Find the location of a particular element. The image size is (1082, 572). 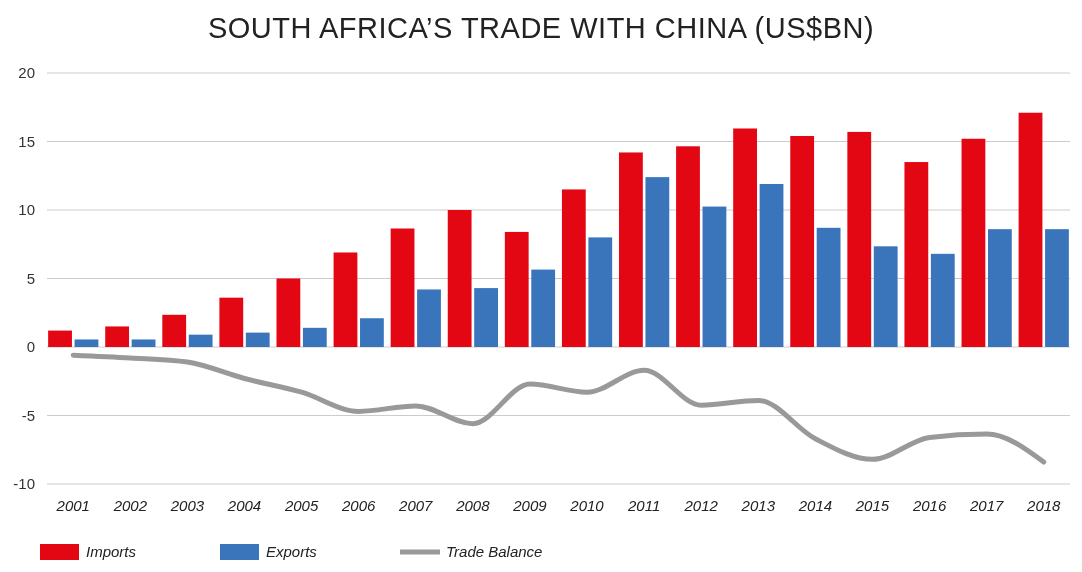

x-tick-label: 2011 is located at coordinates (644, 505).